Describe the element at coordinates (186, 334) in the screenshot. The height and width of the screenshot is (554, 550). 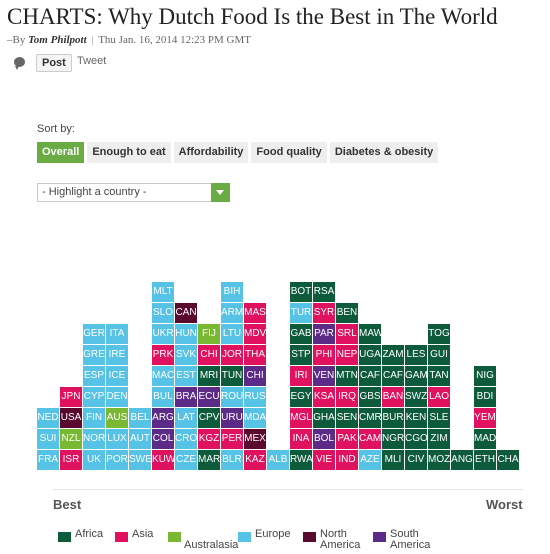
I see `country-tile: HUN` at that location.